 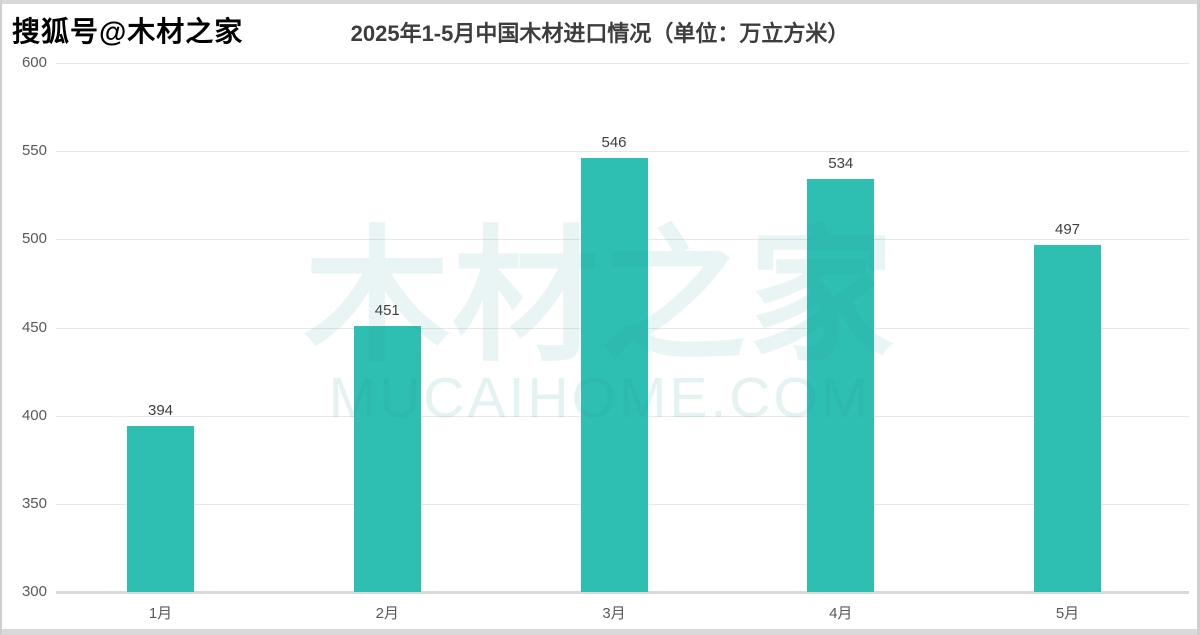 I want to click on image-border-bottom, so click(x=600, y=632).